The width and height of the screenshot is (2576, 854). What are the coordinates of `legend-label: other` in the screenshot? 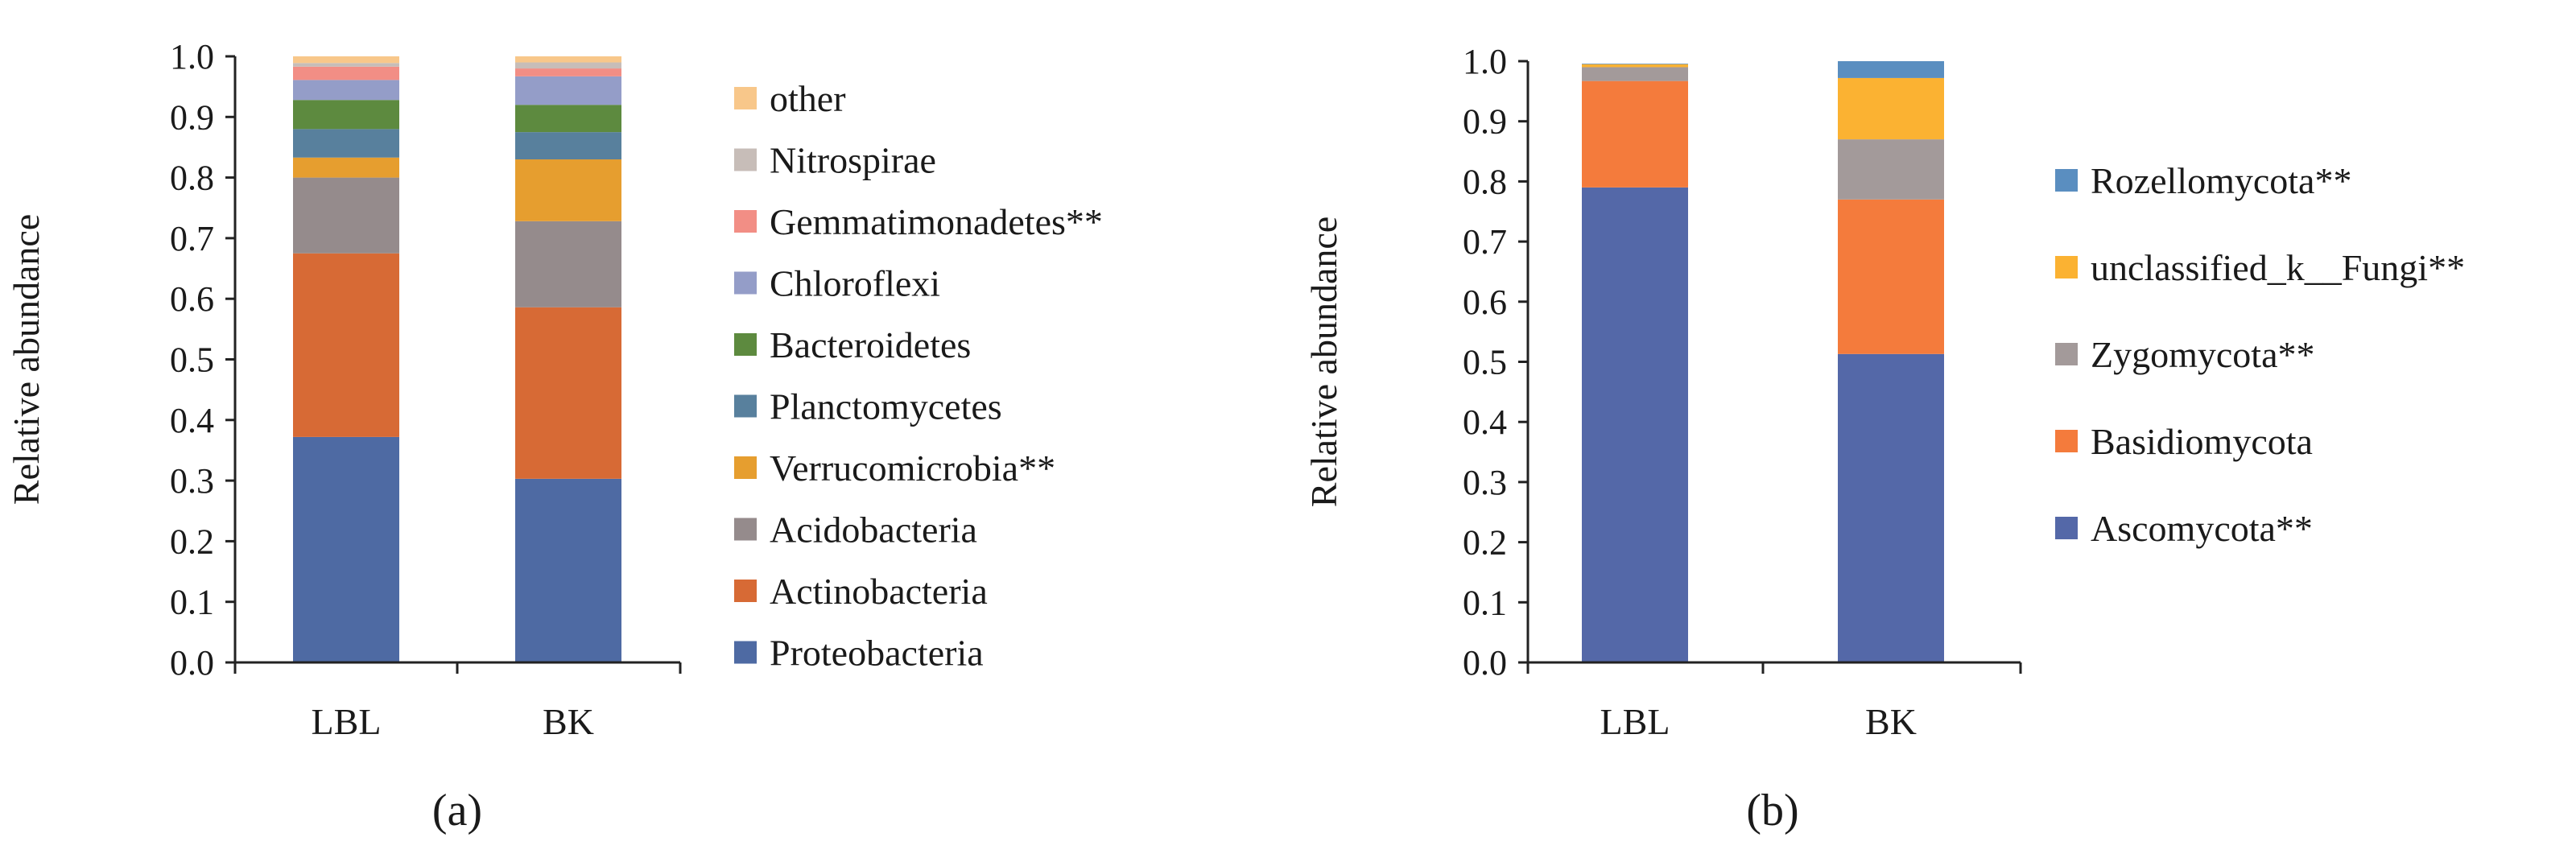 It's located at (808, 98).